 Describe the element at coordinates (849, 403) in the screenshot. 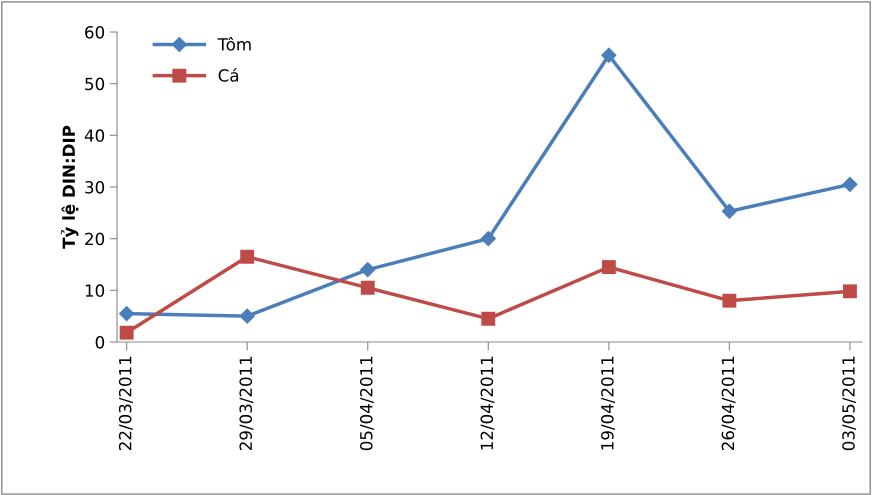

I see `x-tick-label: 03/05/2011` at that location.